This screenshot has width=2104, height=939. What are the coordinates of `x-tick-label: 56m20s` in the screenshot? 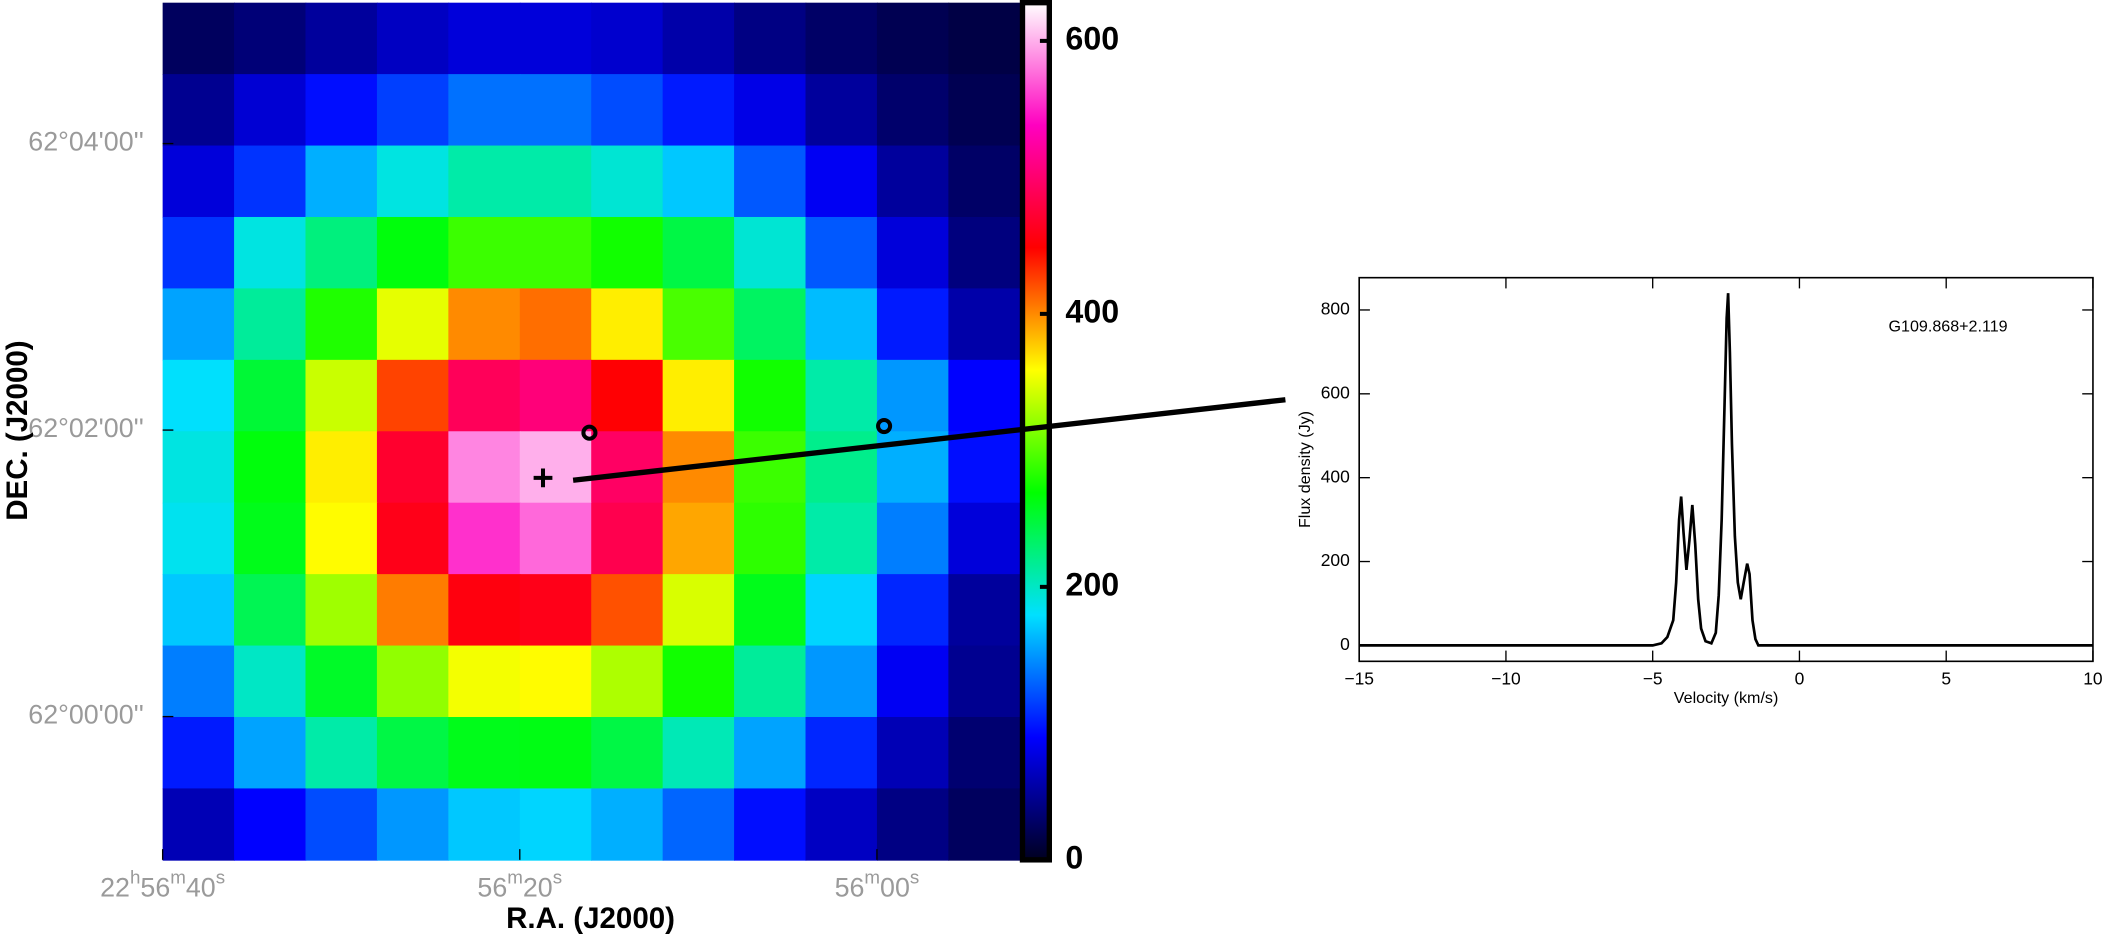 It's located at (519, 885).